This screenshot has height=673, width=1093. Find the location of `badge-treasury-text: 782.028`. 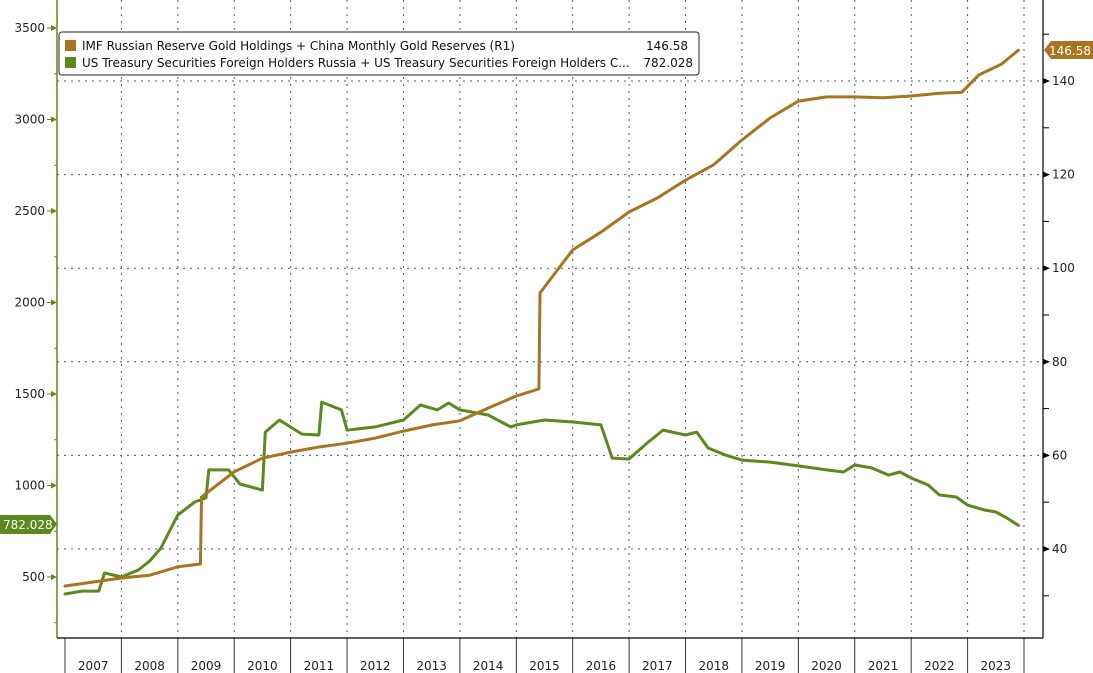

badge-treasury-text: 782.028 is located at coordinates (28, 525).